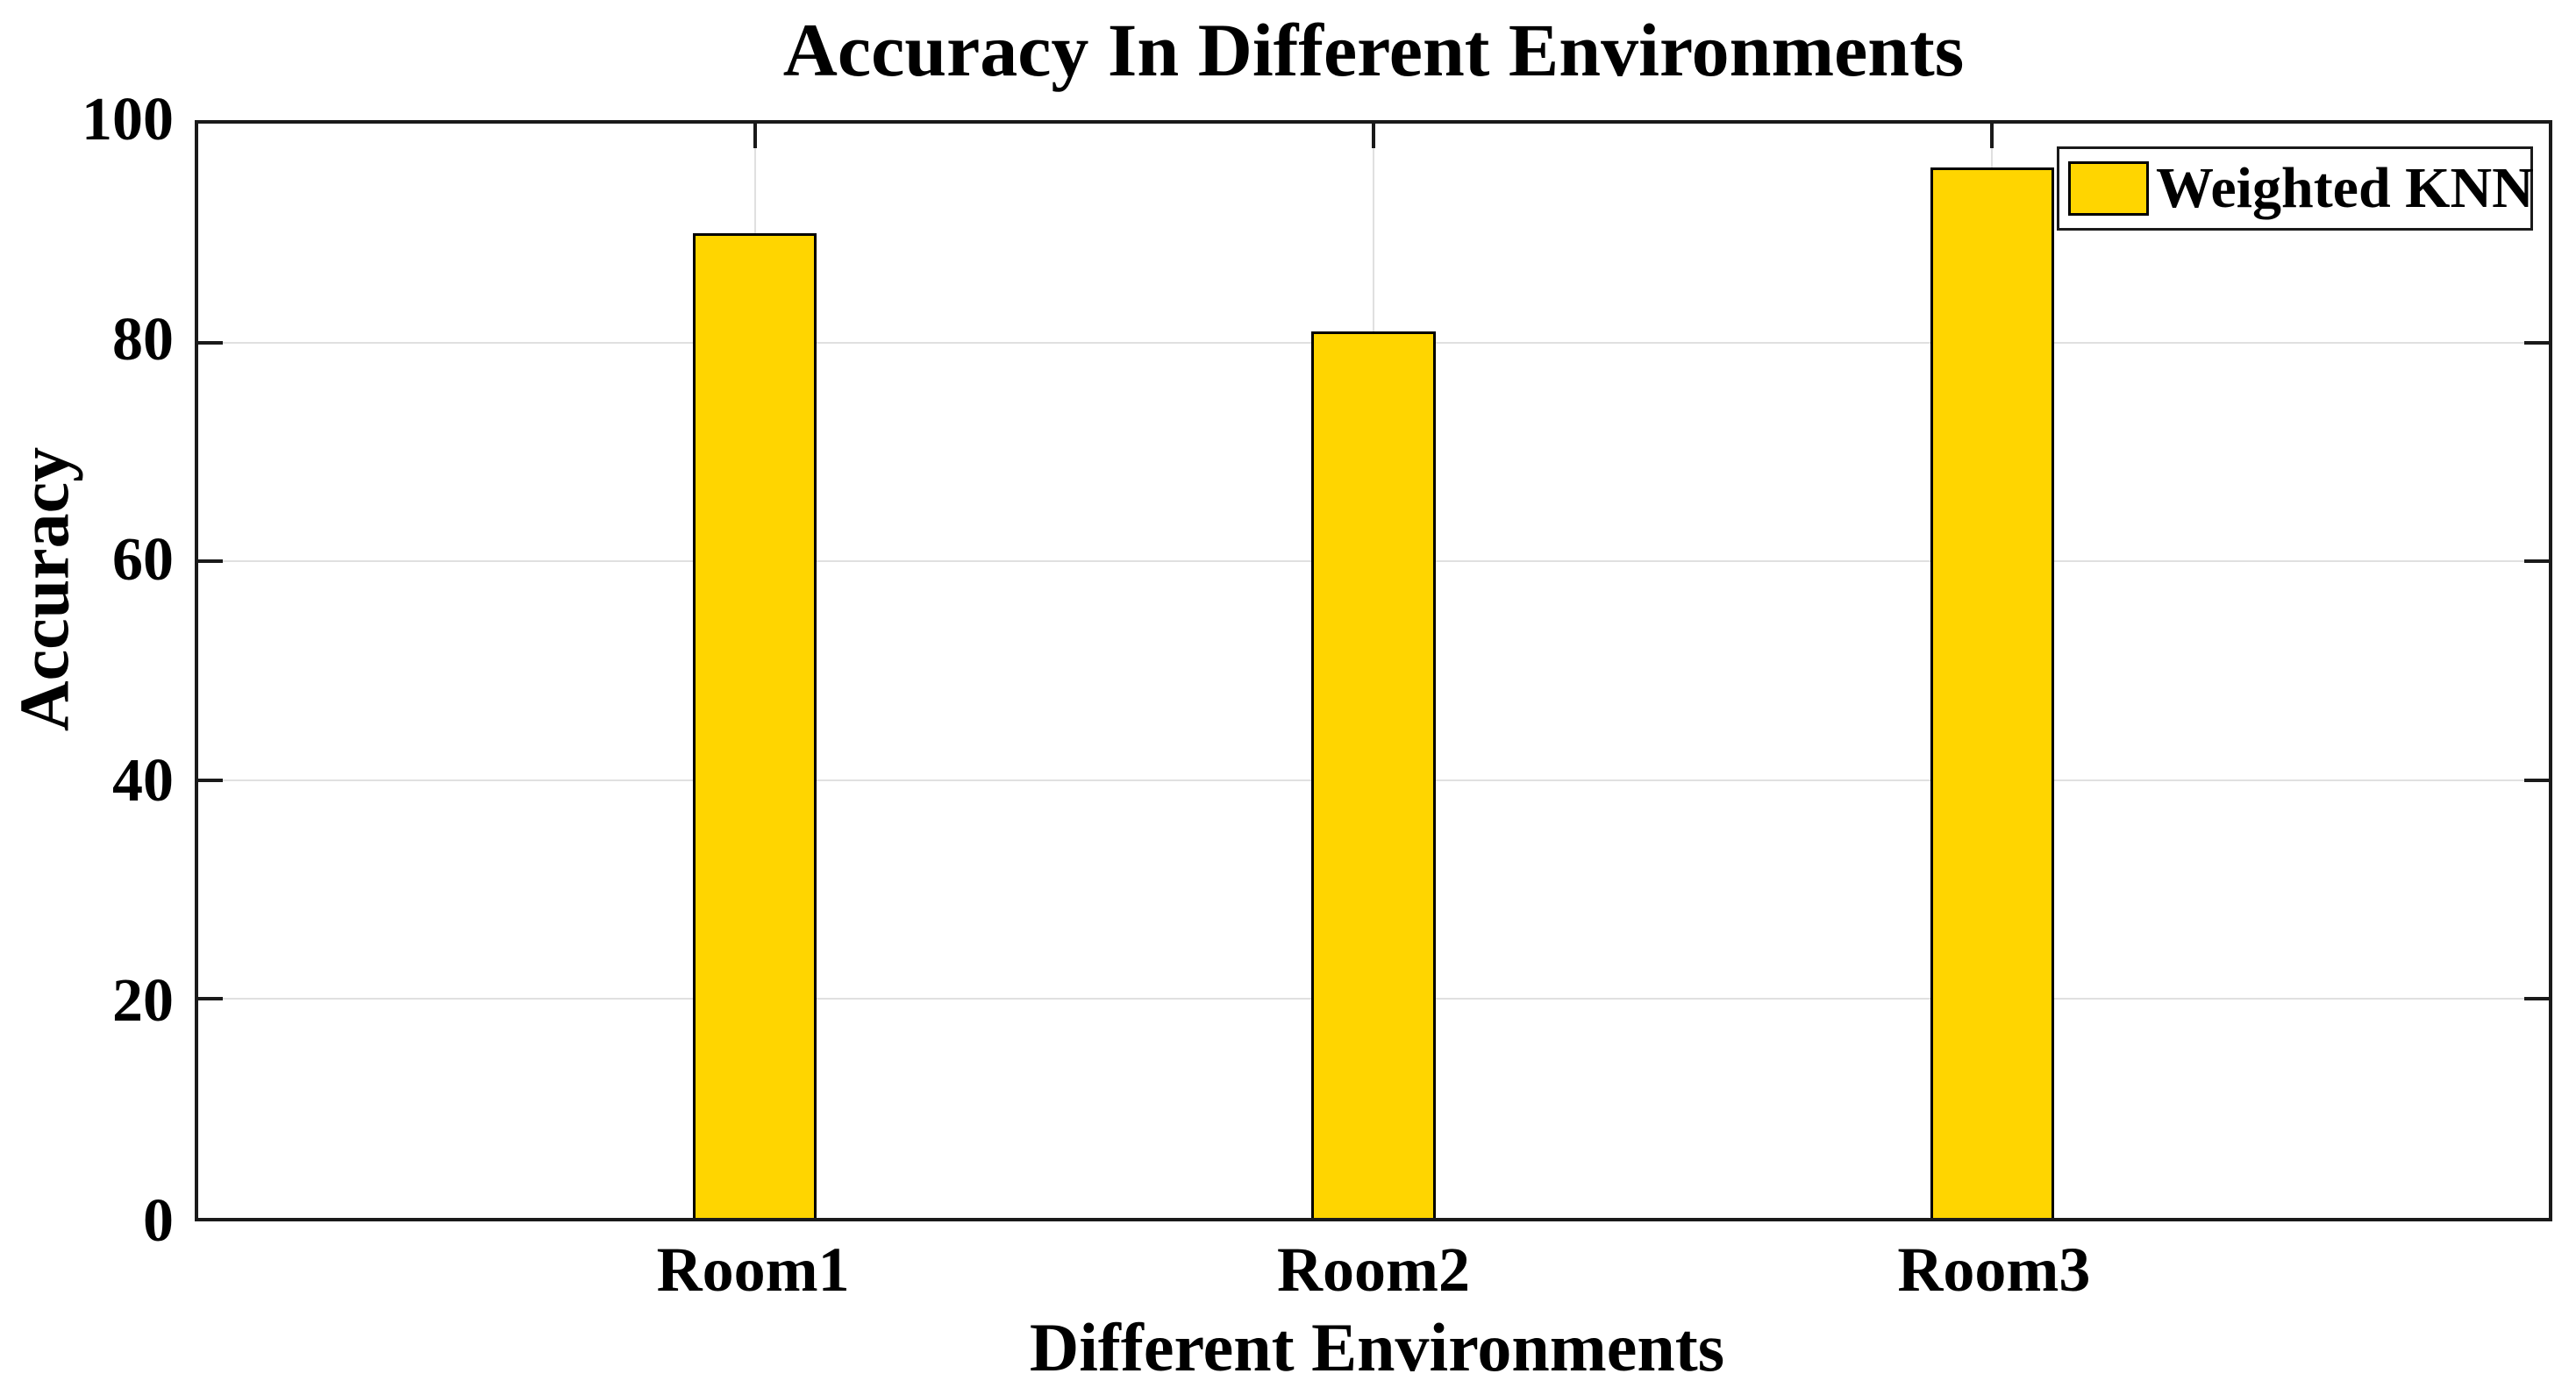 The height and width of the screenshot is (1395, 2576). I want to click on y-tick-label: 80, so click(143, 340).